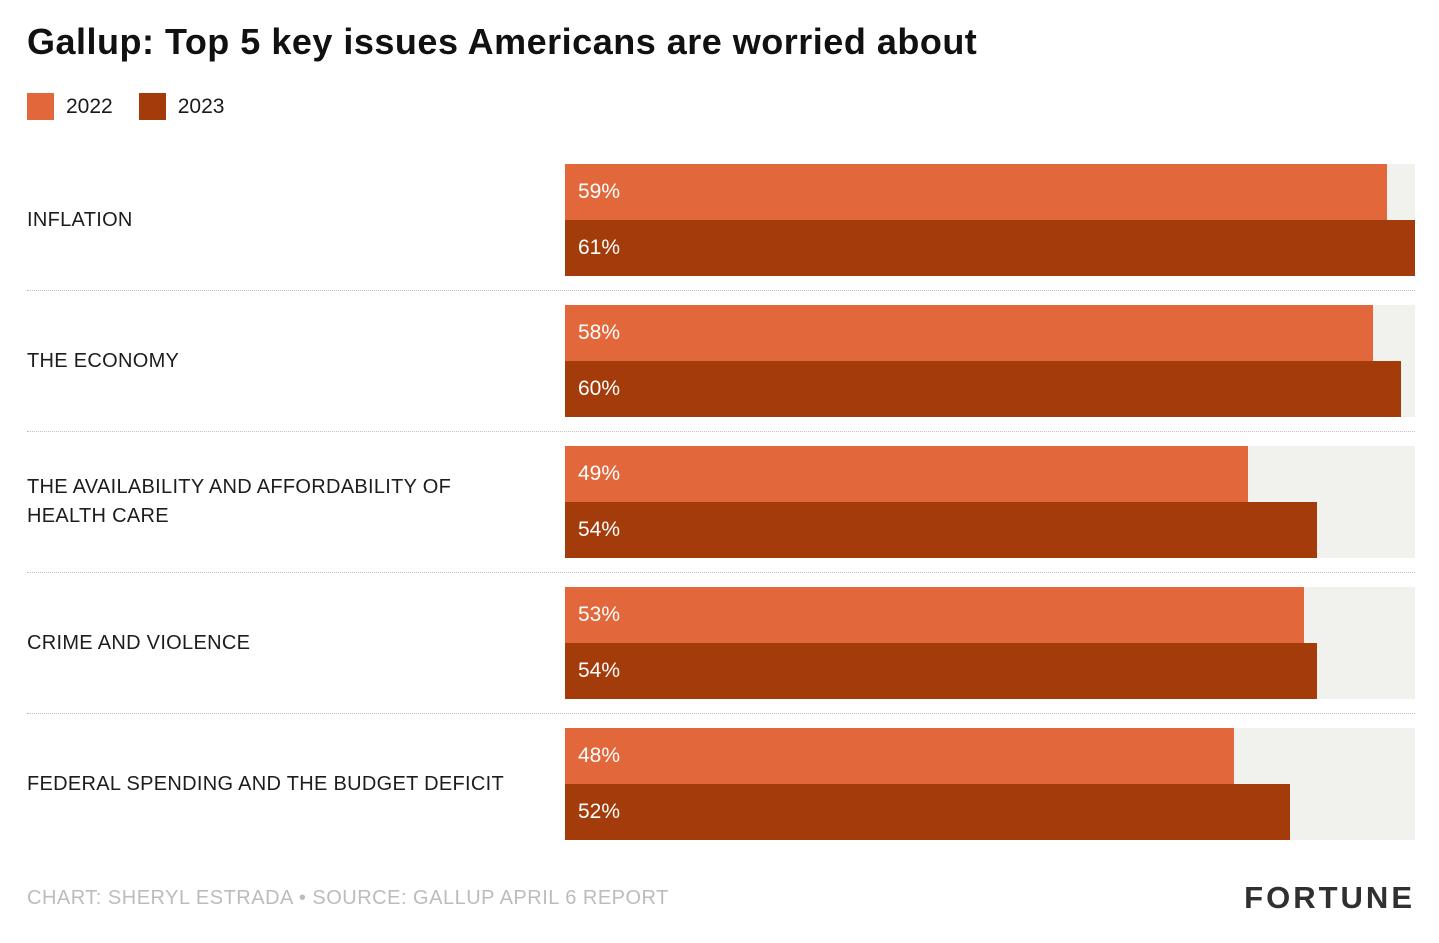 The width and height of the screenshot is (1439, 943). What do you see at coordinates (927, 812) in the screenshot?
I see `bar-2023: 52%` at bounding box center [927, 812].